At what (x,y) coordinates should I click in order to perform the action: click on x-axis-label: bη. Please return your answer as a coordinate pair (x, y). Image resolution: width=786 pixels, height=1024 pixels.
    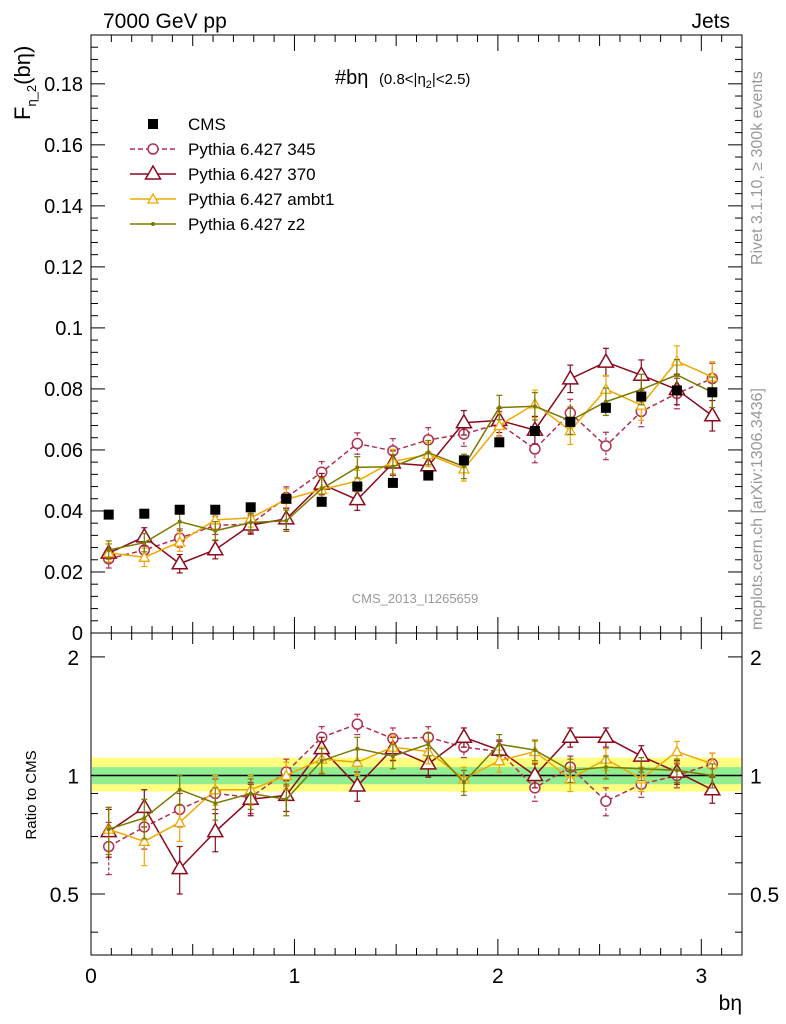
    Looking at the image, I should click on (730, 1003).